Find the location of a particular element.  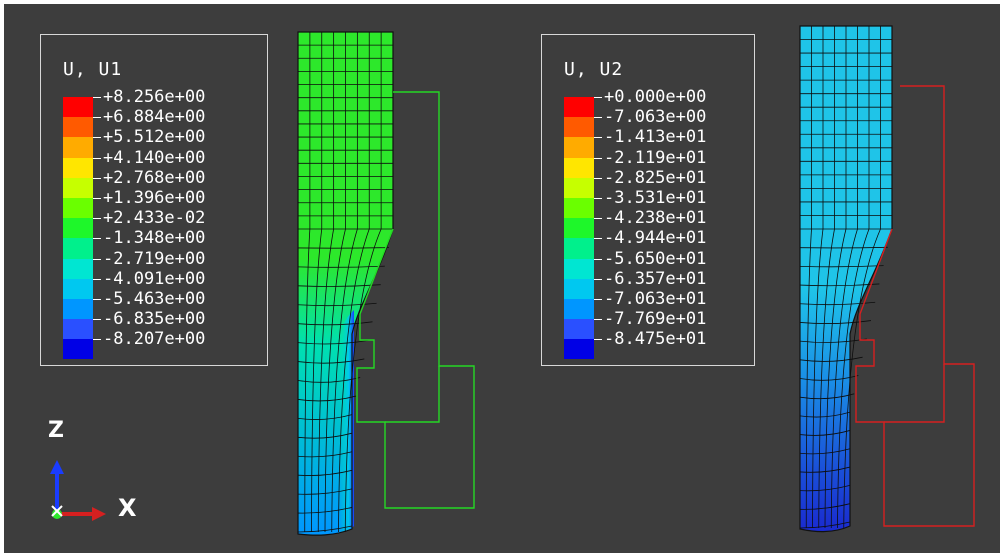

legend-tick-label: -8.475e+01 is located at coordinates (650, 339).